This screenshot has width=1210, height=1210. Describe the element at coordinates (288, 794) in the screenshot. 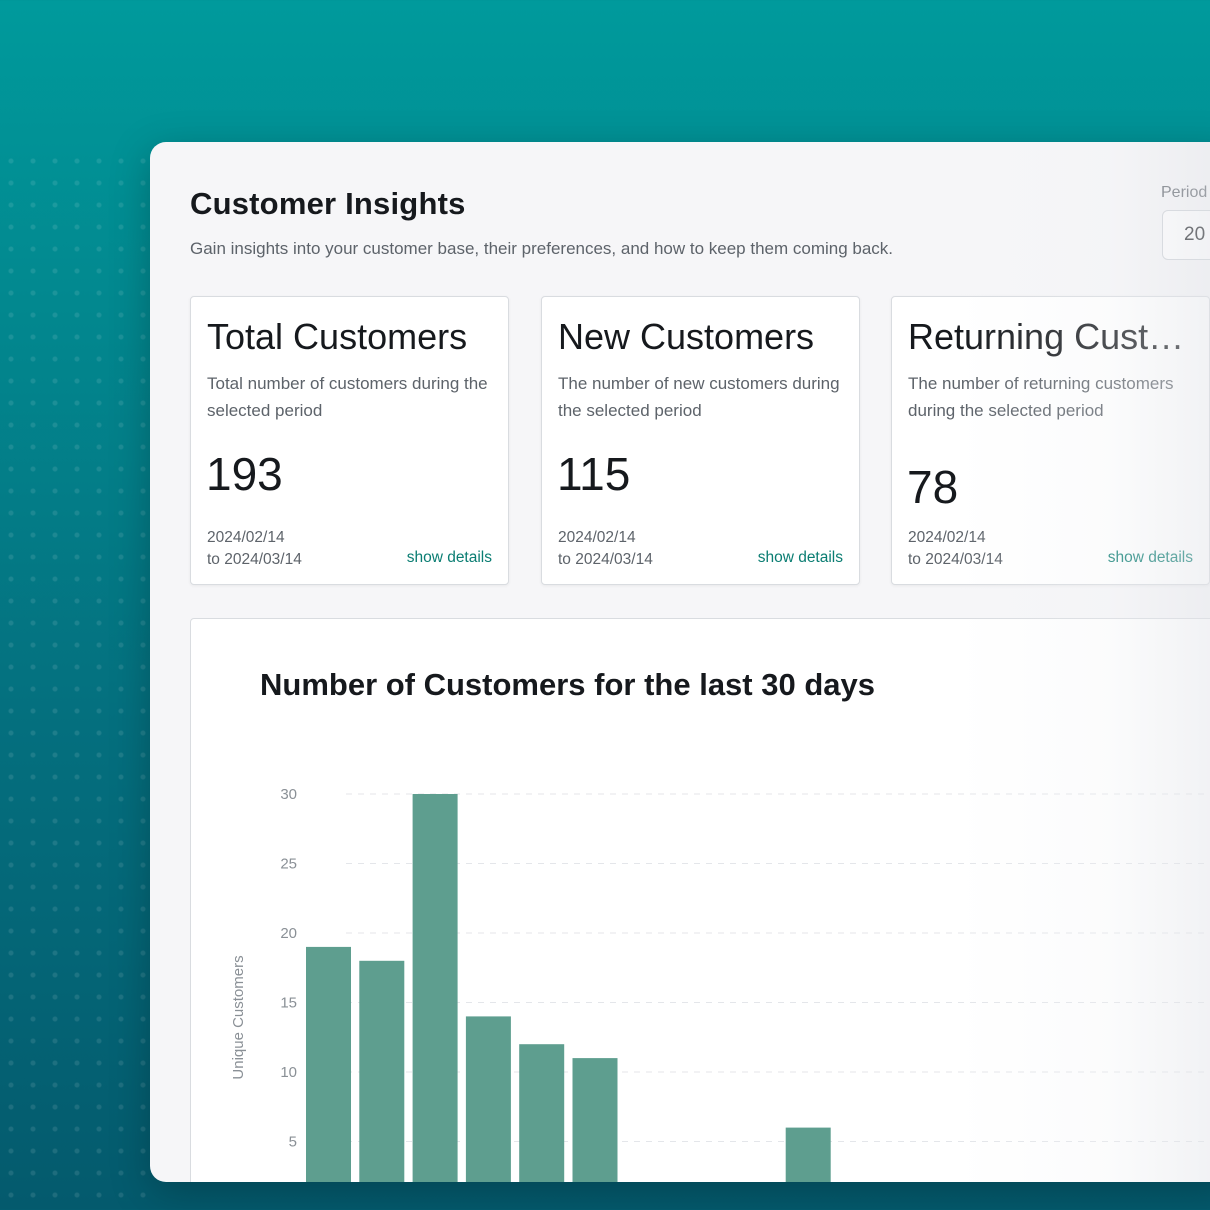

I see `y-tick-label: 30` at that location.